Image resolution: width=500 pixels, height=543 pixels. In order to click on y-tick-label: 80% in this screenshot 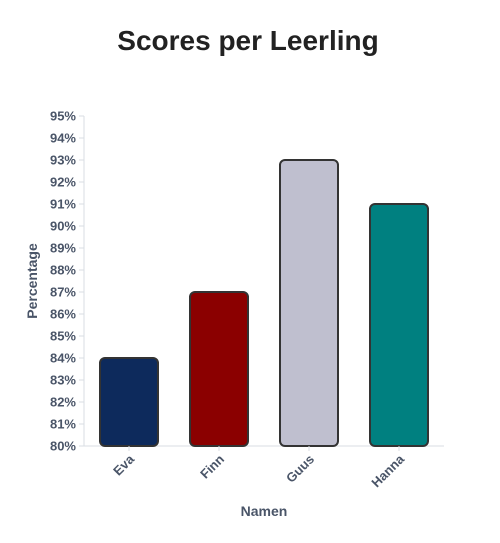, I will do `click(63, 446)`.